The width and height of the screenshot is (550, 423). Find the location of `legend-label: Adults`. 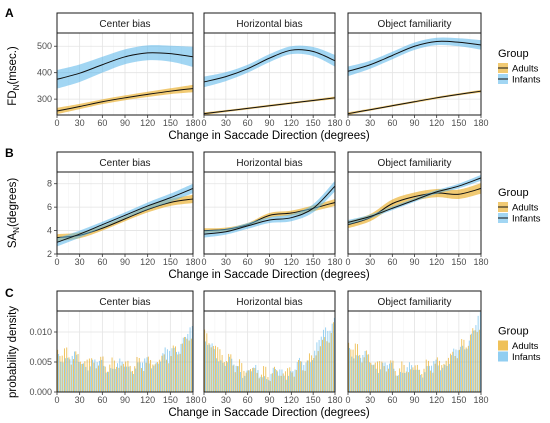

legend-label: Adults is located at coordinates (525, 208).